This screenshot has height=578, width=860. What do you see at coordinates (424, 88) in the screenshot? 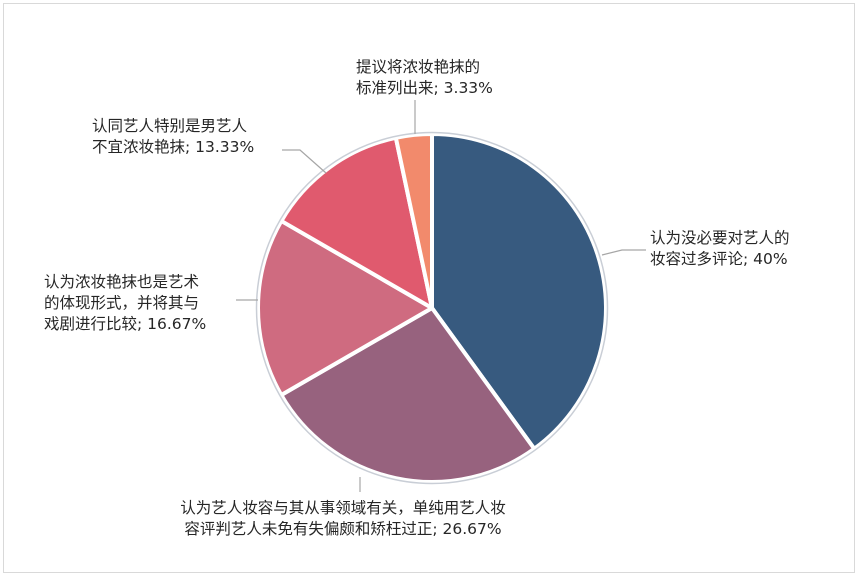
I see `slice-label-line: 标准列出来; 3.33%` at bounding box center [424, 88].